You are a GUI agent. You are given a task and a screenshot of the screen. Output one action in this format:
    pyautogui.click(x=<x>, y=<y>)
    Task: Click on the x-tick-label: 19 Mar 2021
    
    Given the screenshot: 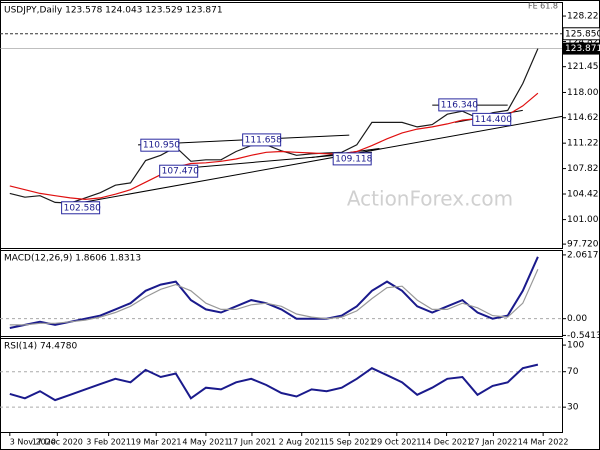 What is the action you would take?
    pyautogui.click(x=156, y=442)
    